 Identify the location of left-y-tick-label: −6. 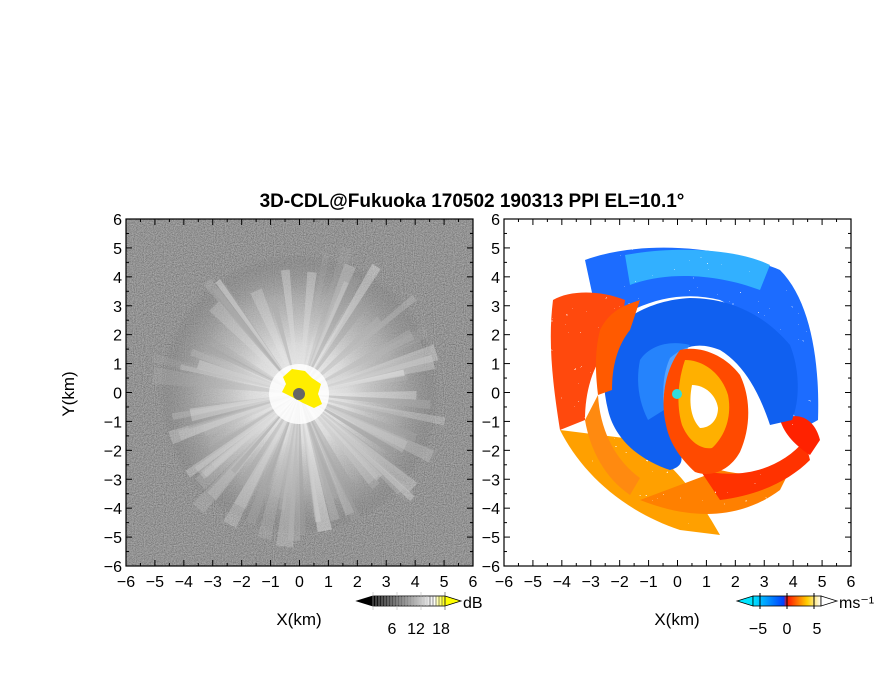
(113, 567).